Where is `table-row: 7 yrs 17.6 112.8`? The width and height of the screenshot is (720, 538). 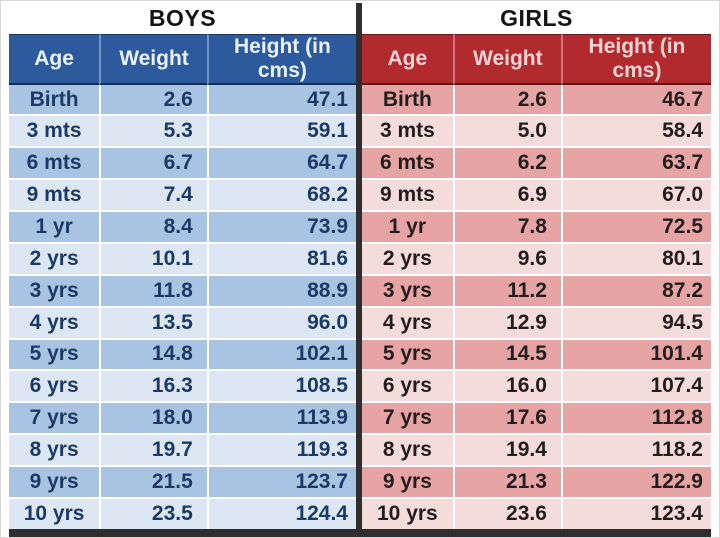 table-row: 7 yrs 17.6 112.8 is located at coordinates (536, 417).